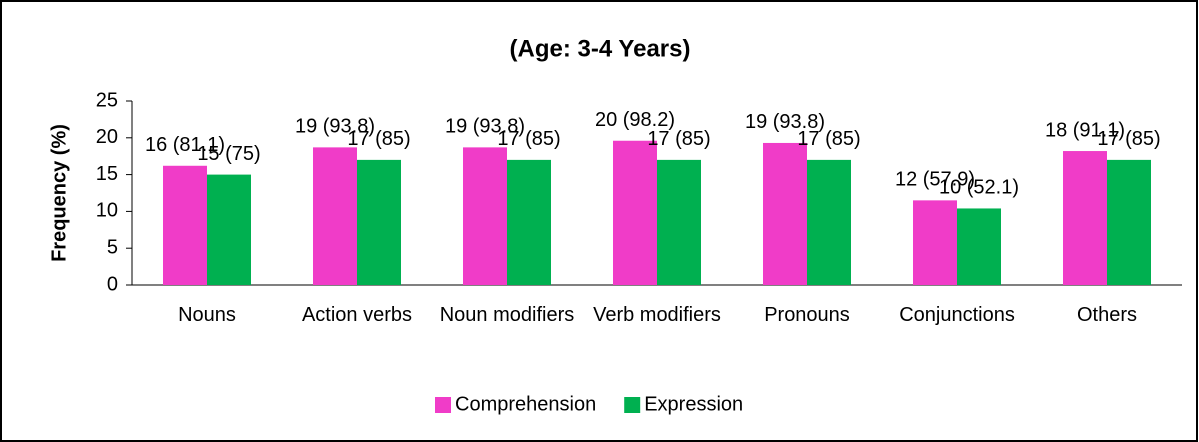 Image resolution: width=1199 pixels, height=442 pixels. I want to click on x-tick-label: Noun modifiers, so click(507, 315).